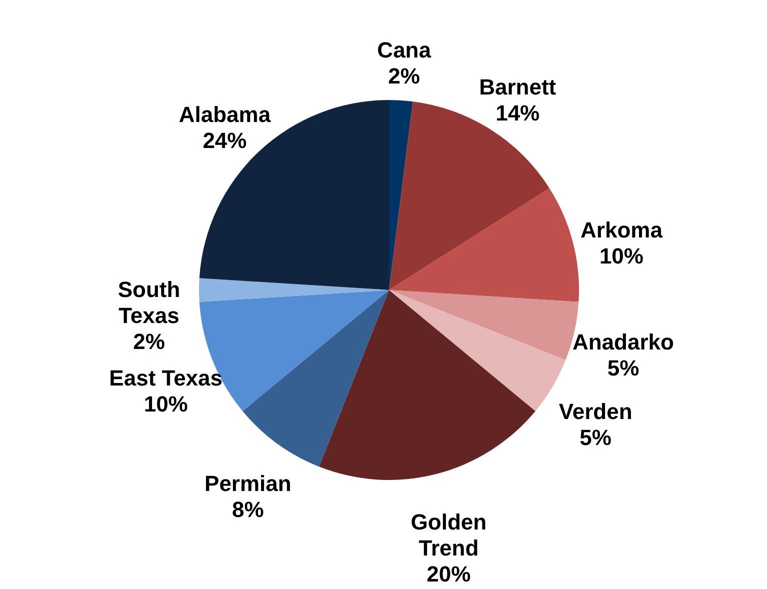  Describe the element at coordinates (448, 573) in the screenshot. I see `data-label: 20%` at that location.